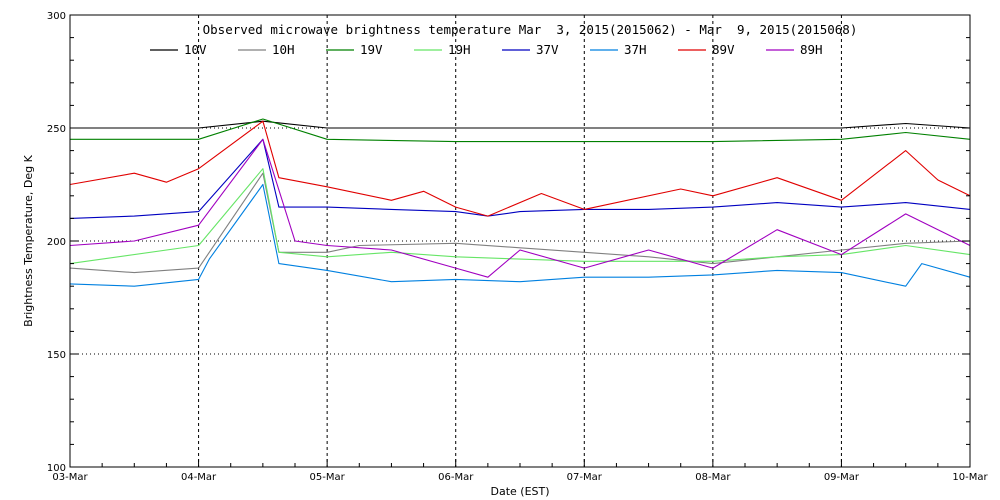 The width and height of the screenshot is (1000, 500). Describe the element at coordinates (842, 477) in the screenshot. I see `x-tick-label: 09-Mar` at that location.